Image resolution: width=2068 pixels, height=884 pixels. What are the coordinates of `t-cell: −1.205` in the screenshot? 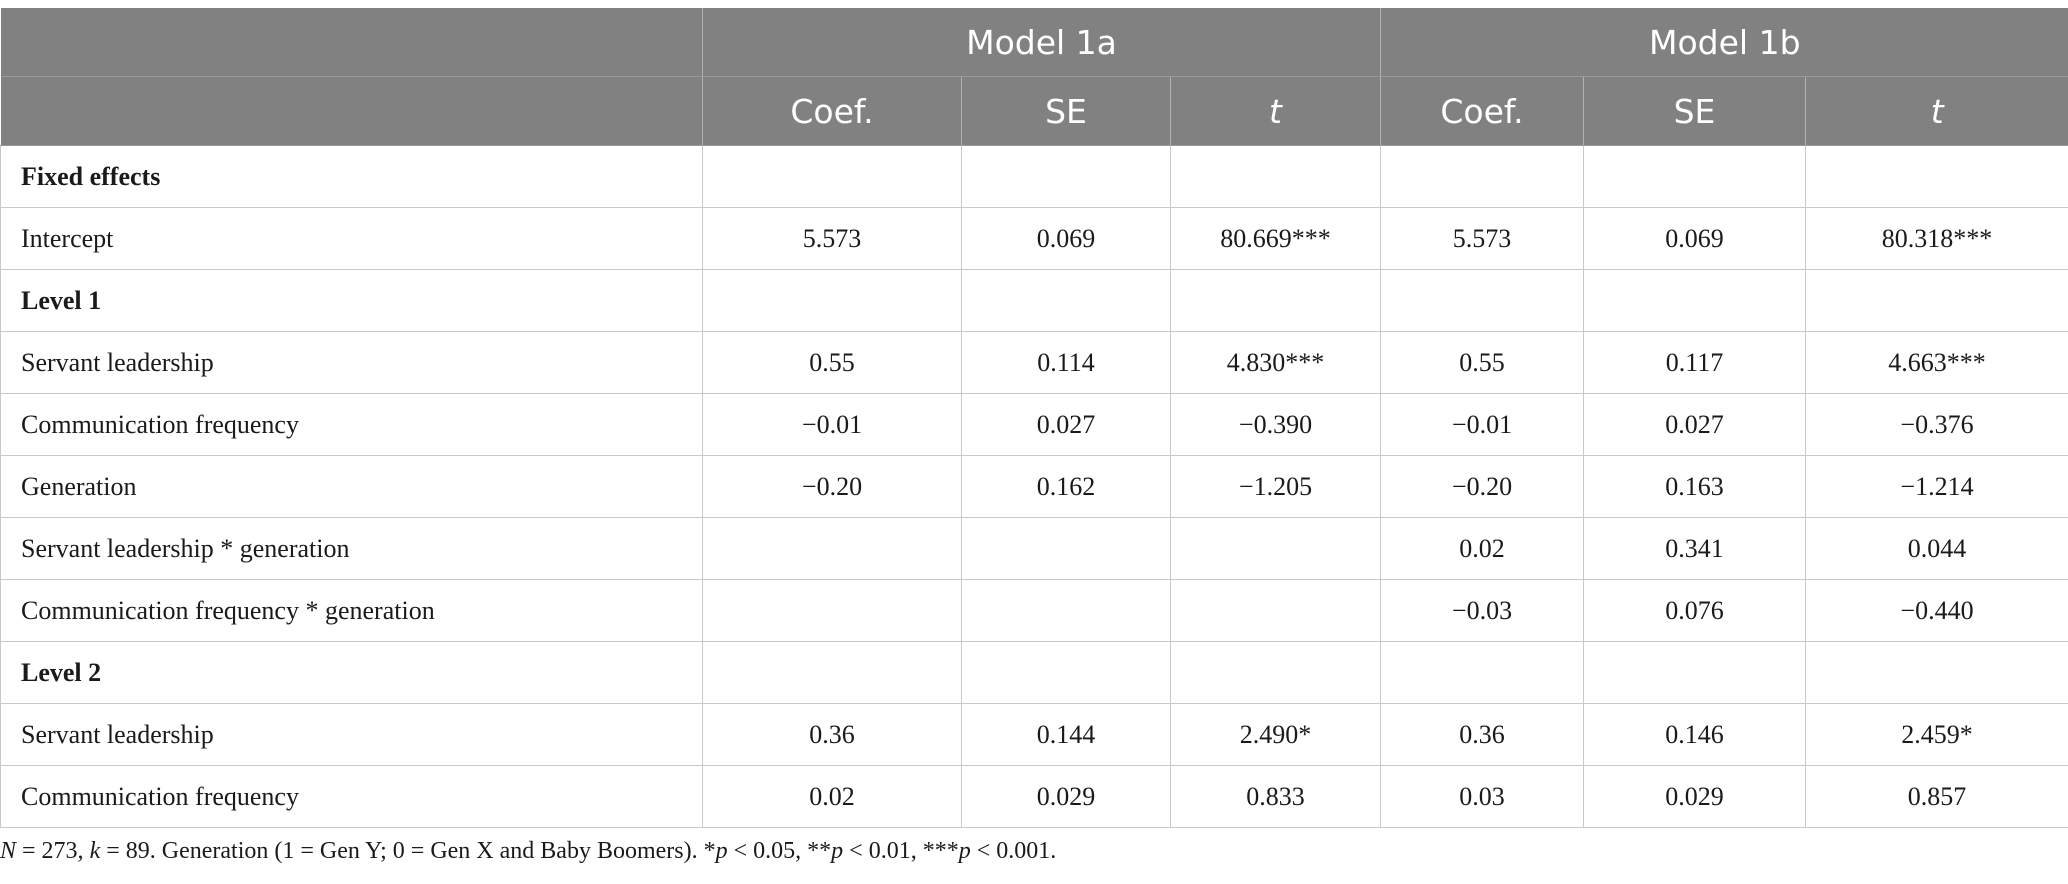 It's located at (1275, 486).